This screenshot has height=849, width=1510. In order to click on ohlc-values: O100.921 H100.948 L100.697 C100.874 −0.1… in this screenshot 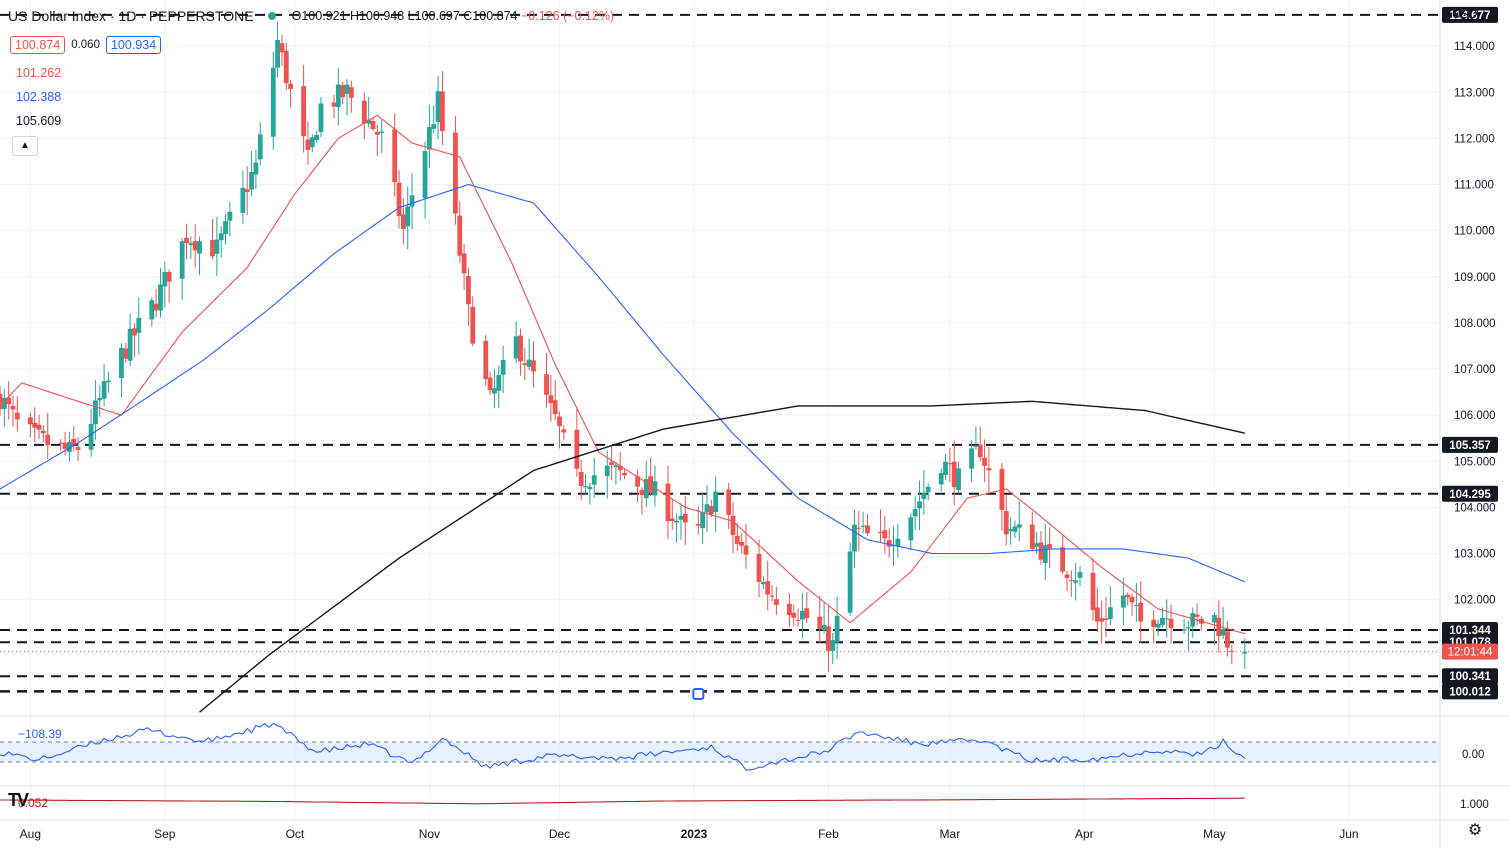, I will do `click(453, 16)`.